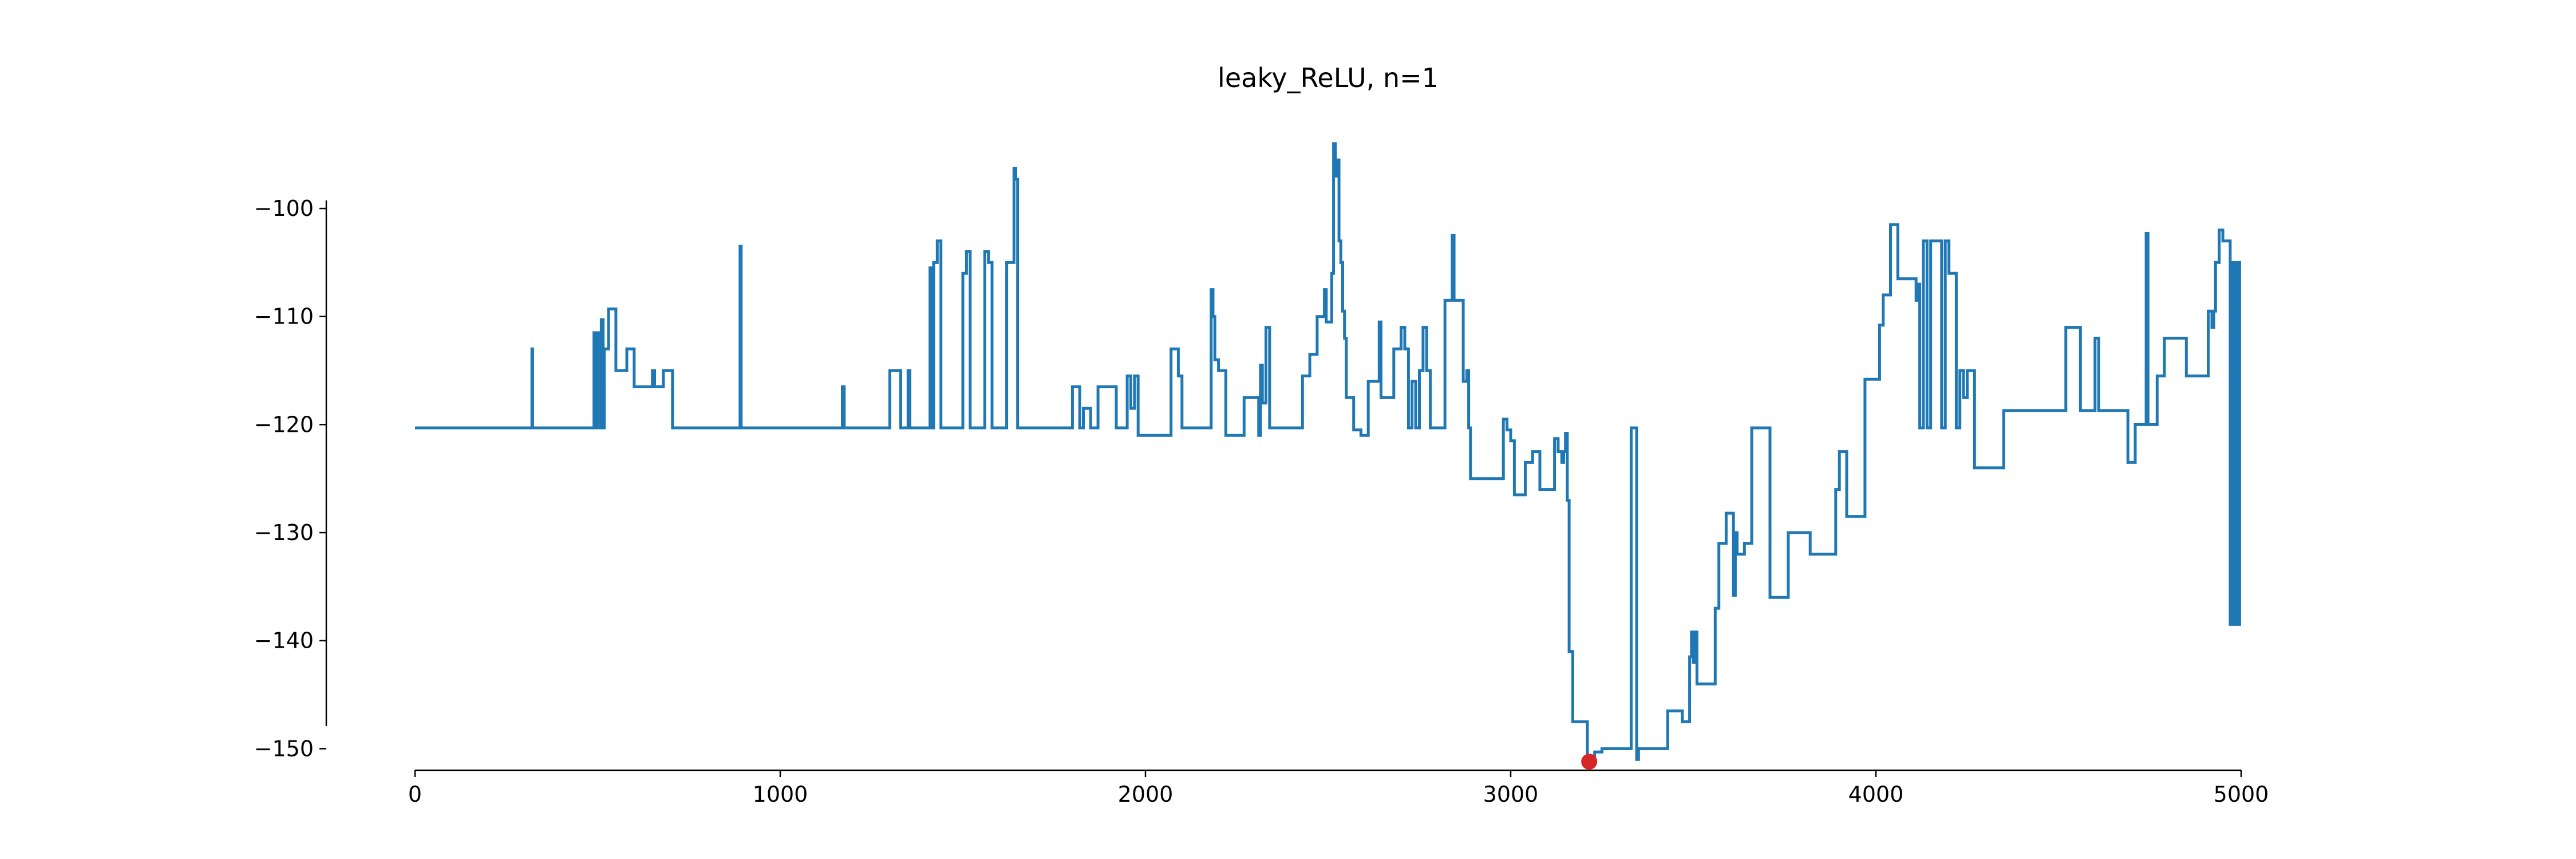 This screenshot has width=2576, height=859. Describe the element at coordinates (1328, 77) in the screenshot. I see `chart-title: leaky_ReLU, n=1` at that location.